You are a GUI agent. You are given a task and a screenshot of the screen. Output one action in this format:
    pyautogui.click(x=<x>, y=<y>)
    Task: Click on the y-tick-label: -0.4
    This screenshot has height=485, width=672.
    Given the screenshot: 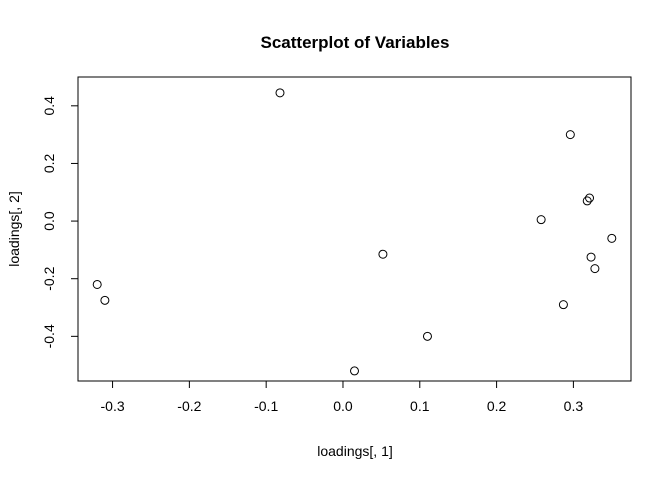 What is the action you would take?
    pyautogui.click(x=49, y=336)
    